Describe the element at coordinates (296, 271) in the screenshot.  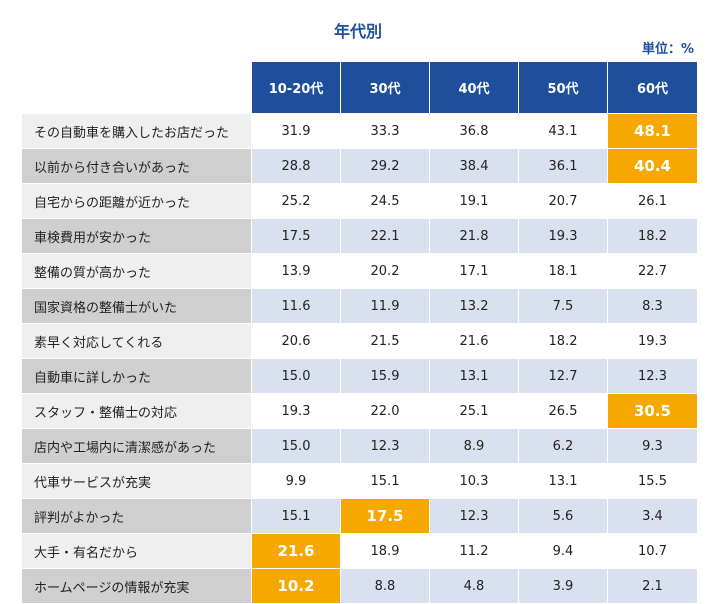
I see `value-cell: 13.9` at that location.